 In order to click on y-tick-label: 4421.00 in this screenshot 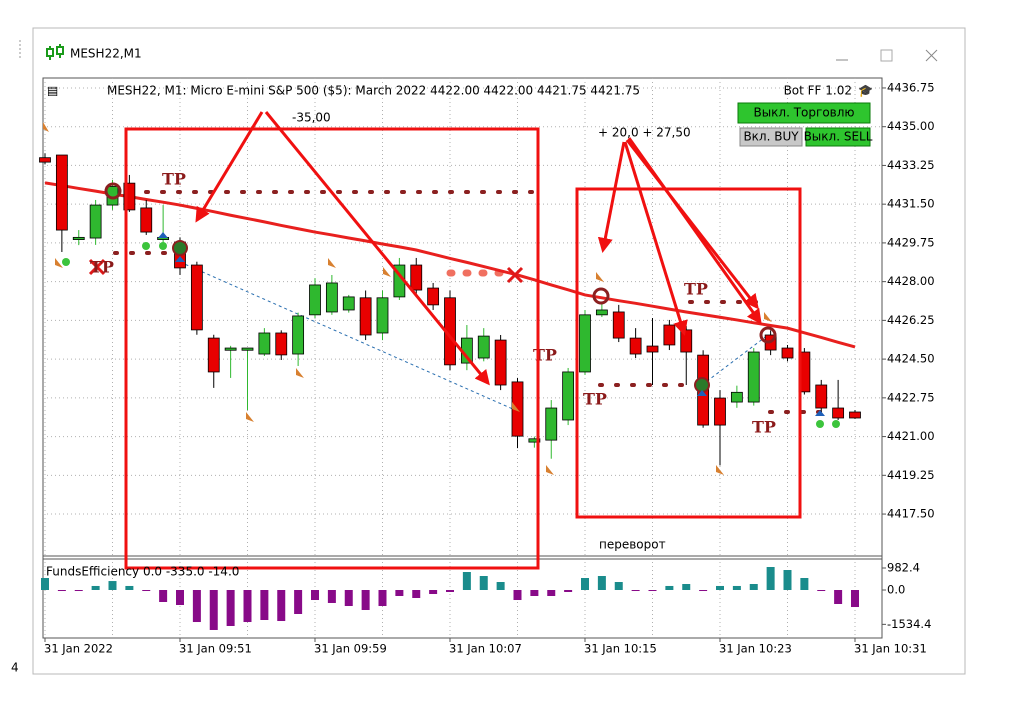, I will do `click(911, 436)`.